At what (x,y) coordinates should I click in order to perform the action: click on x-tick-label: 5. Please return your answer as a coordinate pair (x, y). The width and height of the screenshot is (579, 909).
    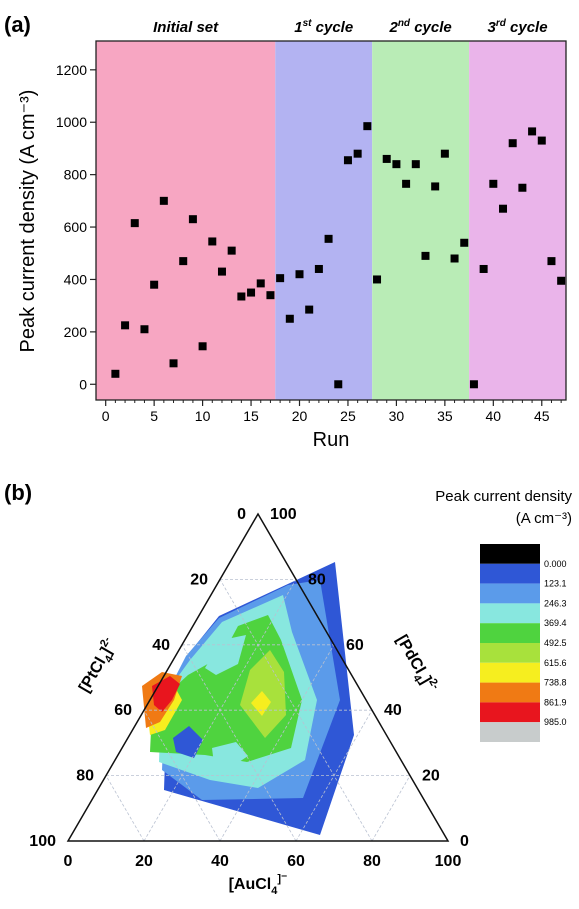
    Looking at the image, I should click on (154, 416).